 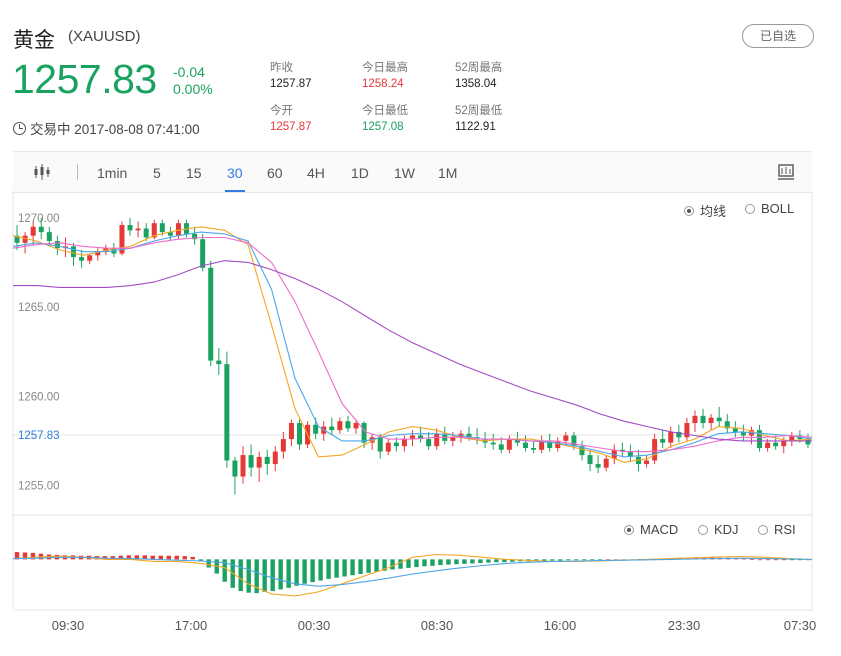 I want to click on stat-label: 52周最低, so click(x=479, y=111).